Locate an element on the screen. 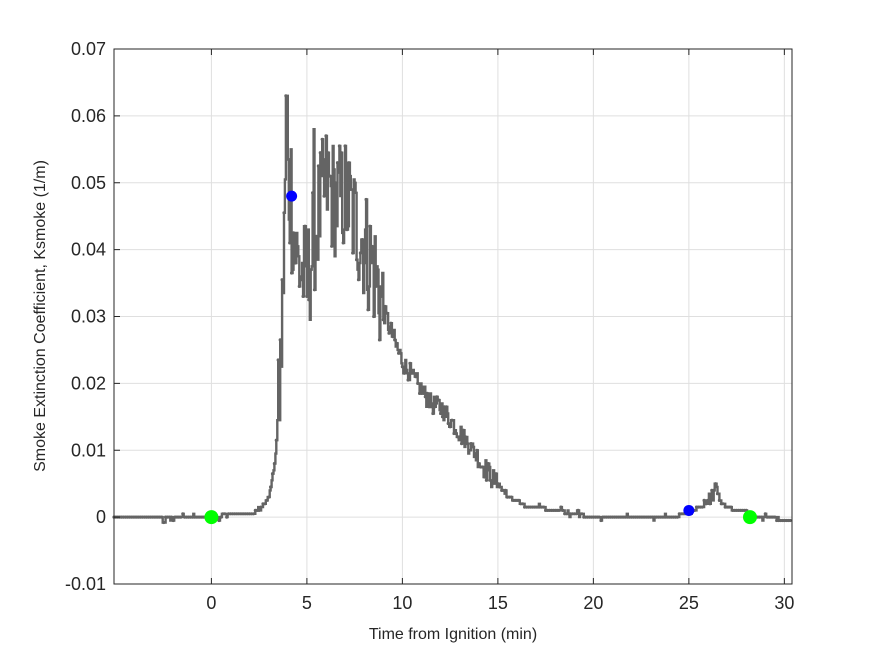  y-tick-label: -0.01 is located at coordinates (85, 584).